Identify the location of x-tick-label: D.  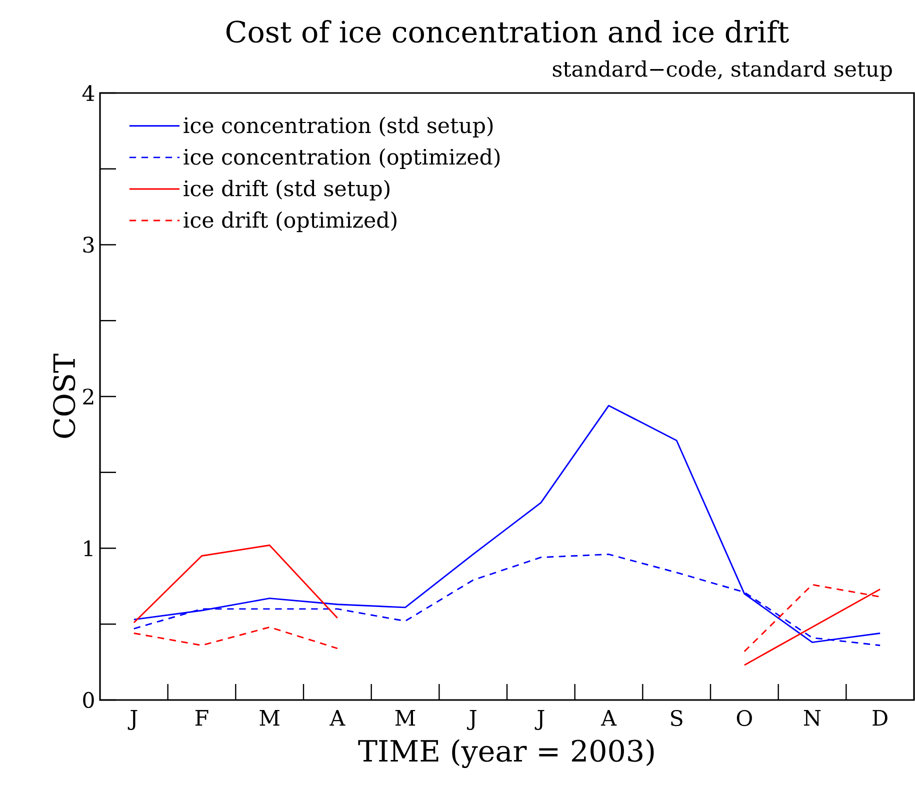
(880, 718).